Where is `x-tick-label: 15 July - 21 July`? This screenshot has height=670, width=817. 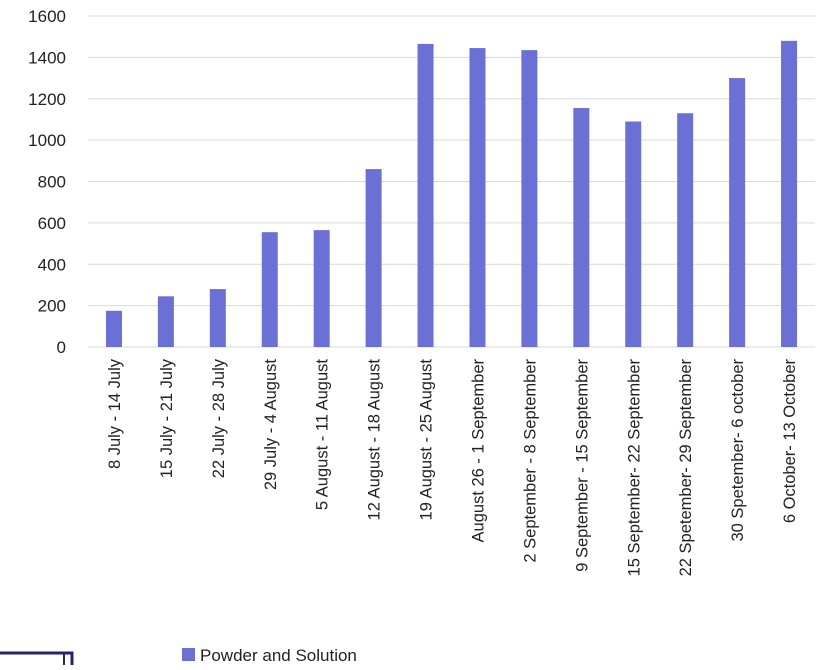
x-tick-label: 15 July - 21 July is located at coordinates (167, 418).